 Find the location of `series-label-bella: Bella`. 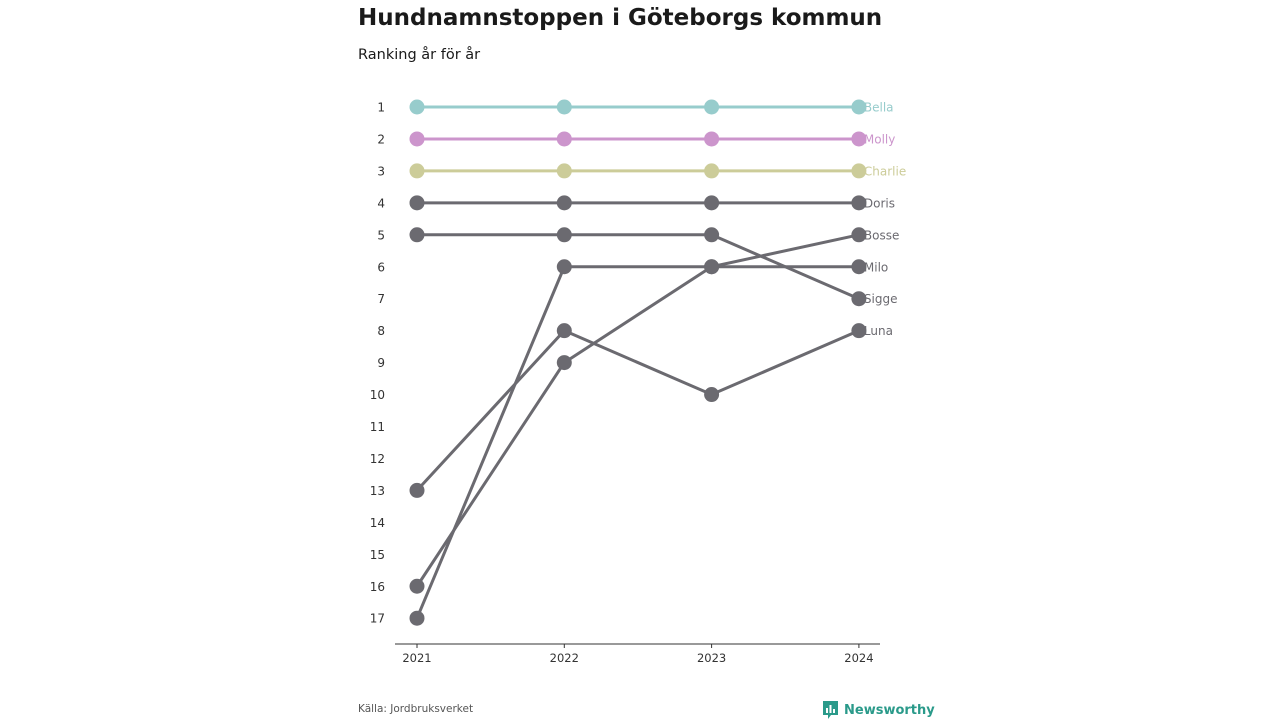

series-label-bella: Bella is located at coordinates (879, 108).